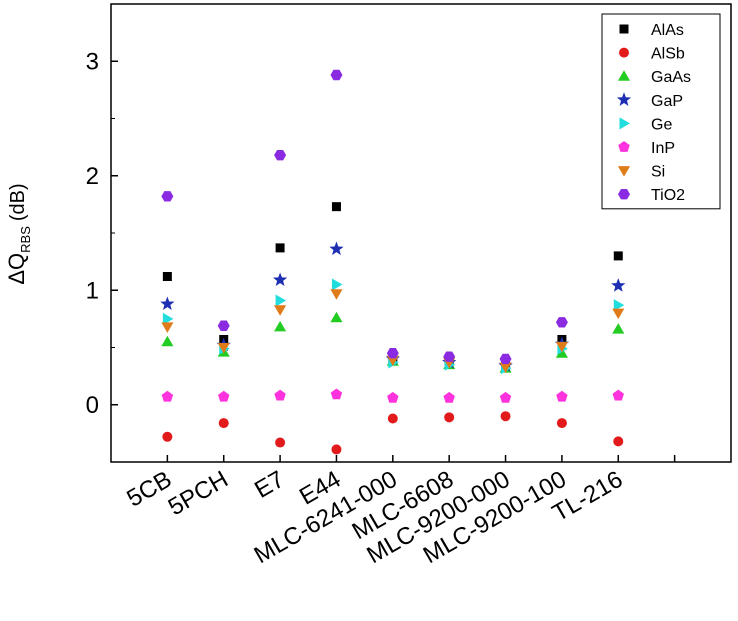 The width and height of the screenshot is (738, 621). Describe the element at coordinates (671, 77) in the screenshot. I see `legend-label: GaAs` at that location.